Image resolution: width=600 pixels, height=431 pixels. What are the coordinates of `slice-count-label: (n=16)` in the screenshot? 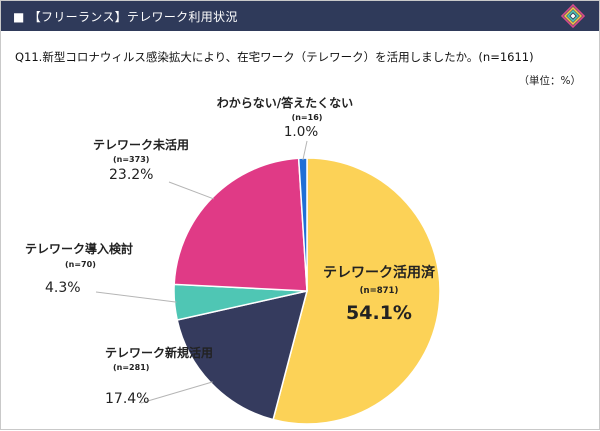 It's located at (307, 117).